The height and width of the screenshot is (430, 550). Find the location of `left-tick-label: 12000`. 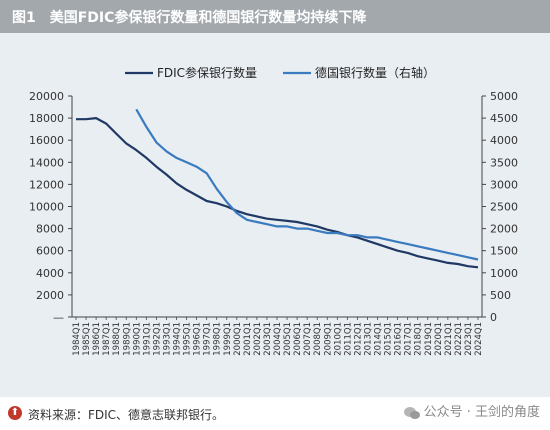

left-tick-label: 12000 is located at coordinates (46, 184).